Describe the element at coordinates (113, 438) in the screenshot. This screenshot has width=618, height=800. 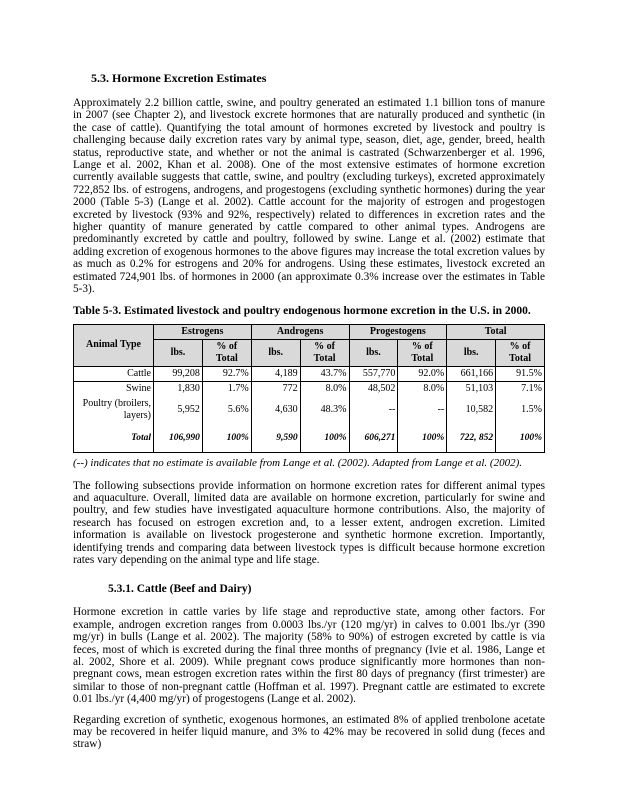
I see `row-label: Total` at that location.